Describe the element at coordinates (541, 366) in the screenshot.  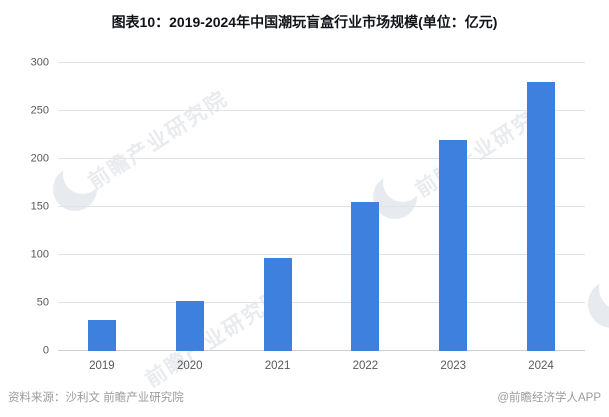
I see `x-axis-tick-label: 2024` at that location.